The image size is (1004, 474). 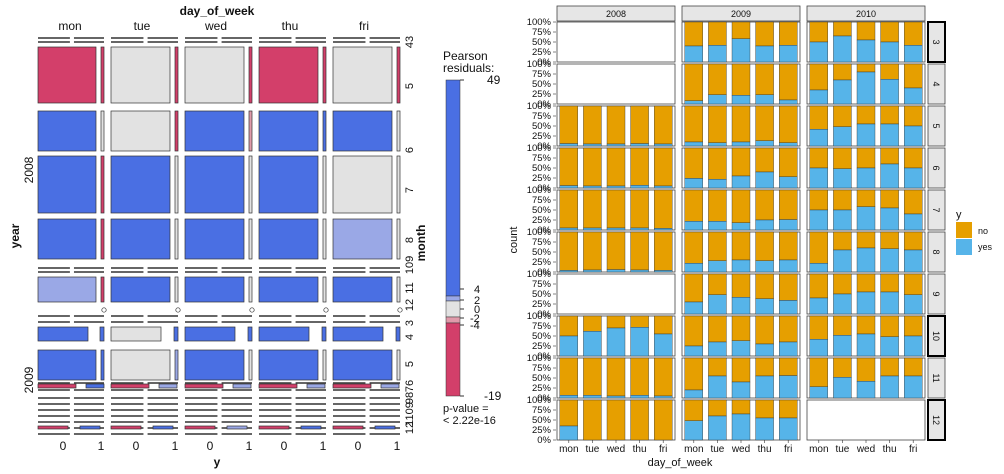 What do you see at coordinates (889, 260) in the screenshot?
I see `bar-yes-2010-8-thu` at bounding box center [889, 260].